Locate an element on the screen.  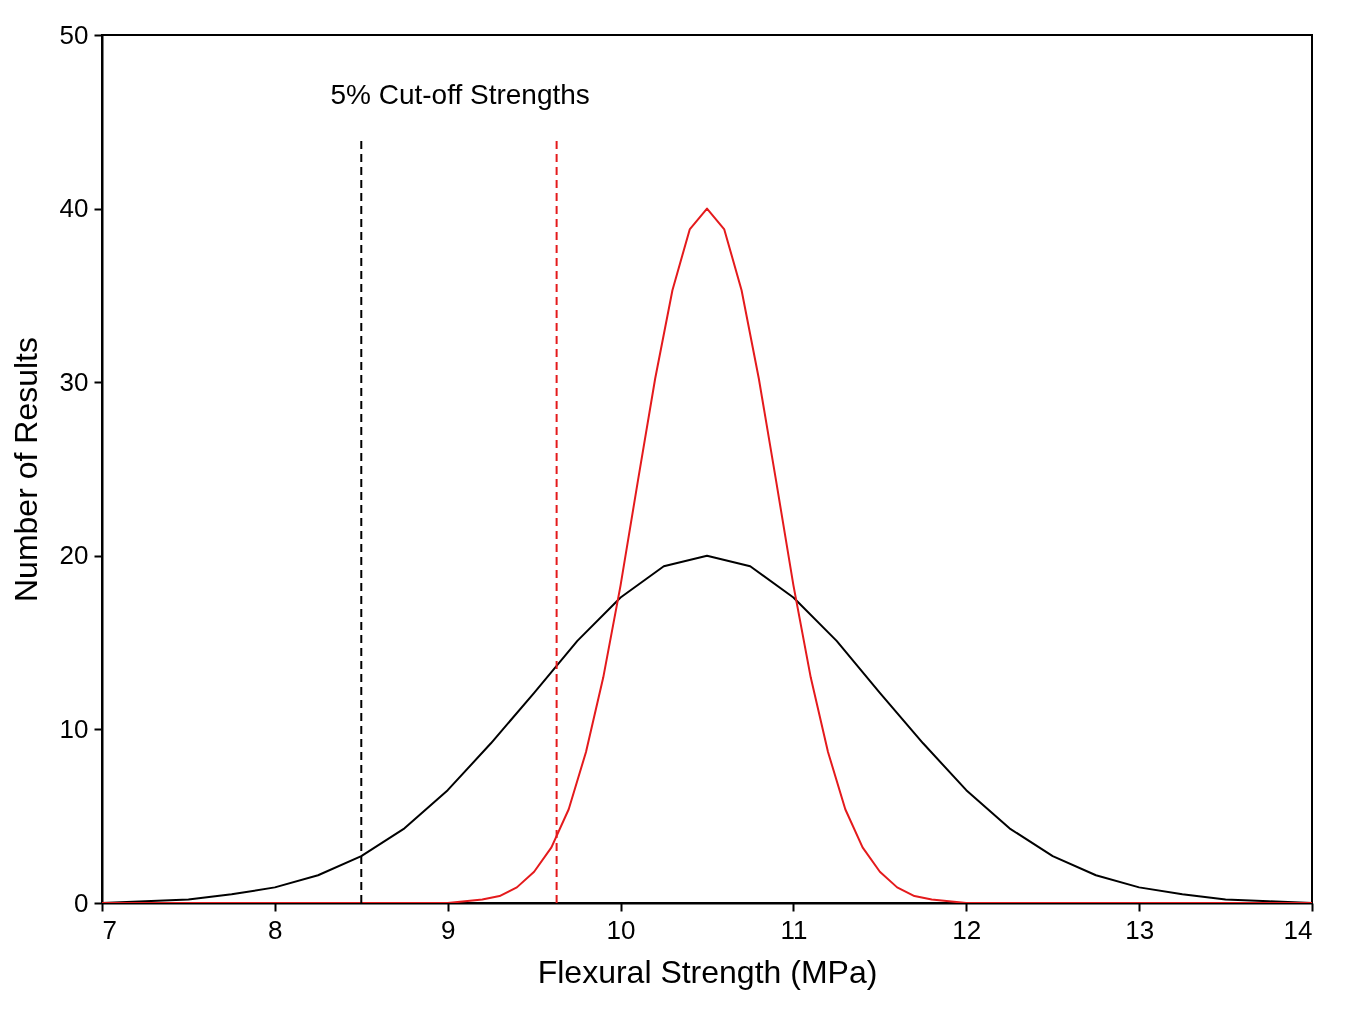
y-tick-label: 30 is located at coordinates (74, 381).